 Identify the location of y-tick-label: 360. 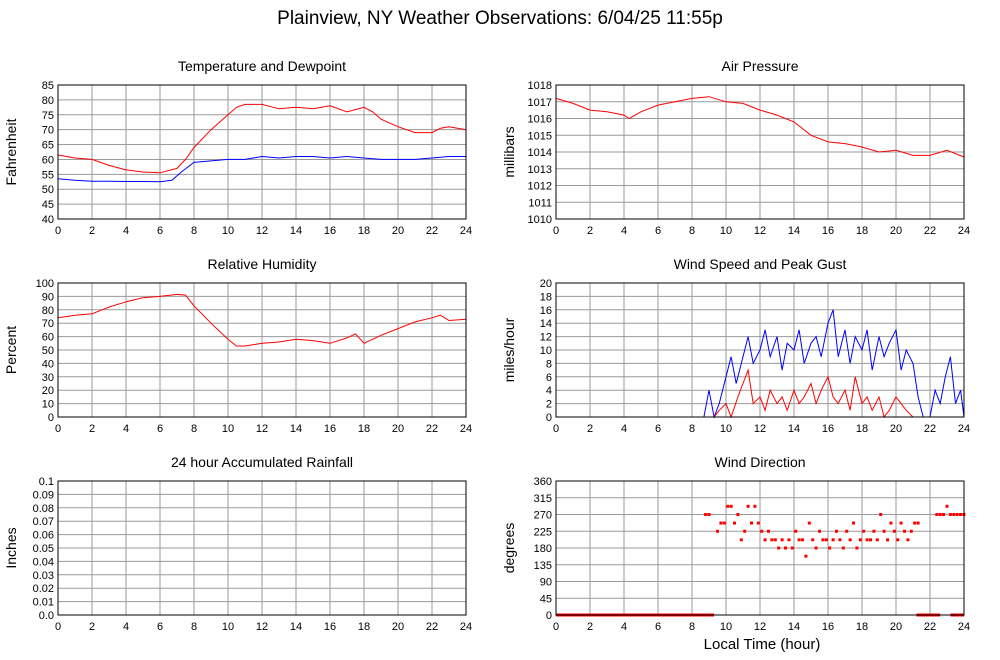
(543, 482).